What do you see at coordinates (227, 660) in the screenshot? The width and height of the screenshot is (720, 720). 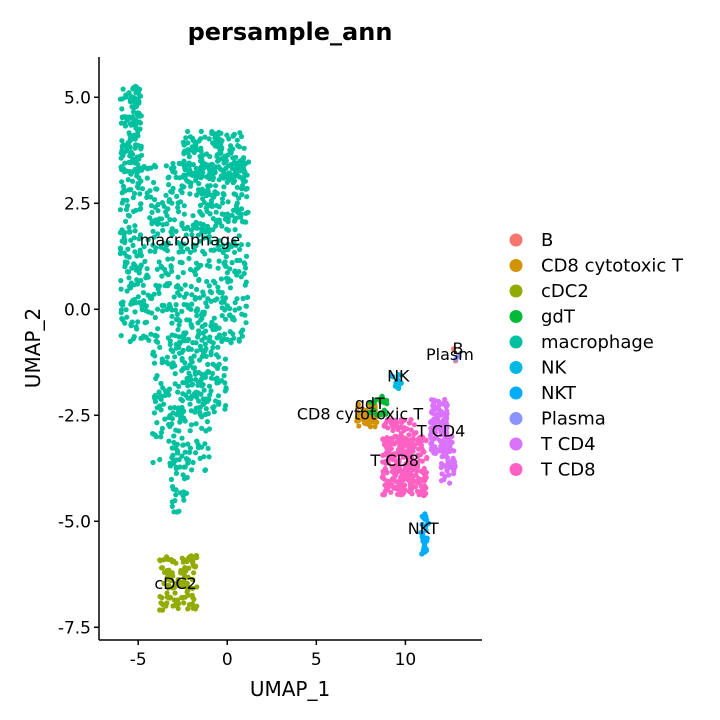 I see `x-tick-label: 0` at bounding box center [227, 660].